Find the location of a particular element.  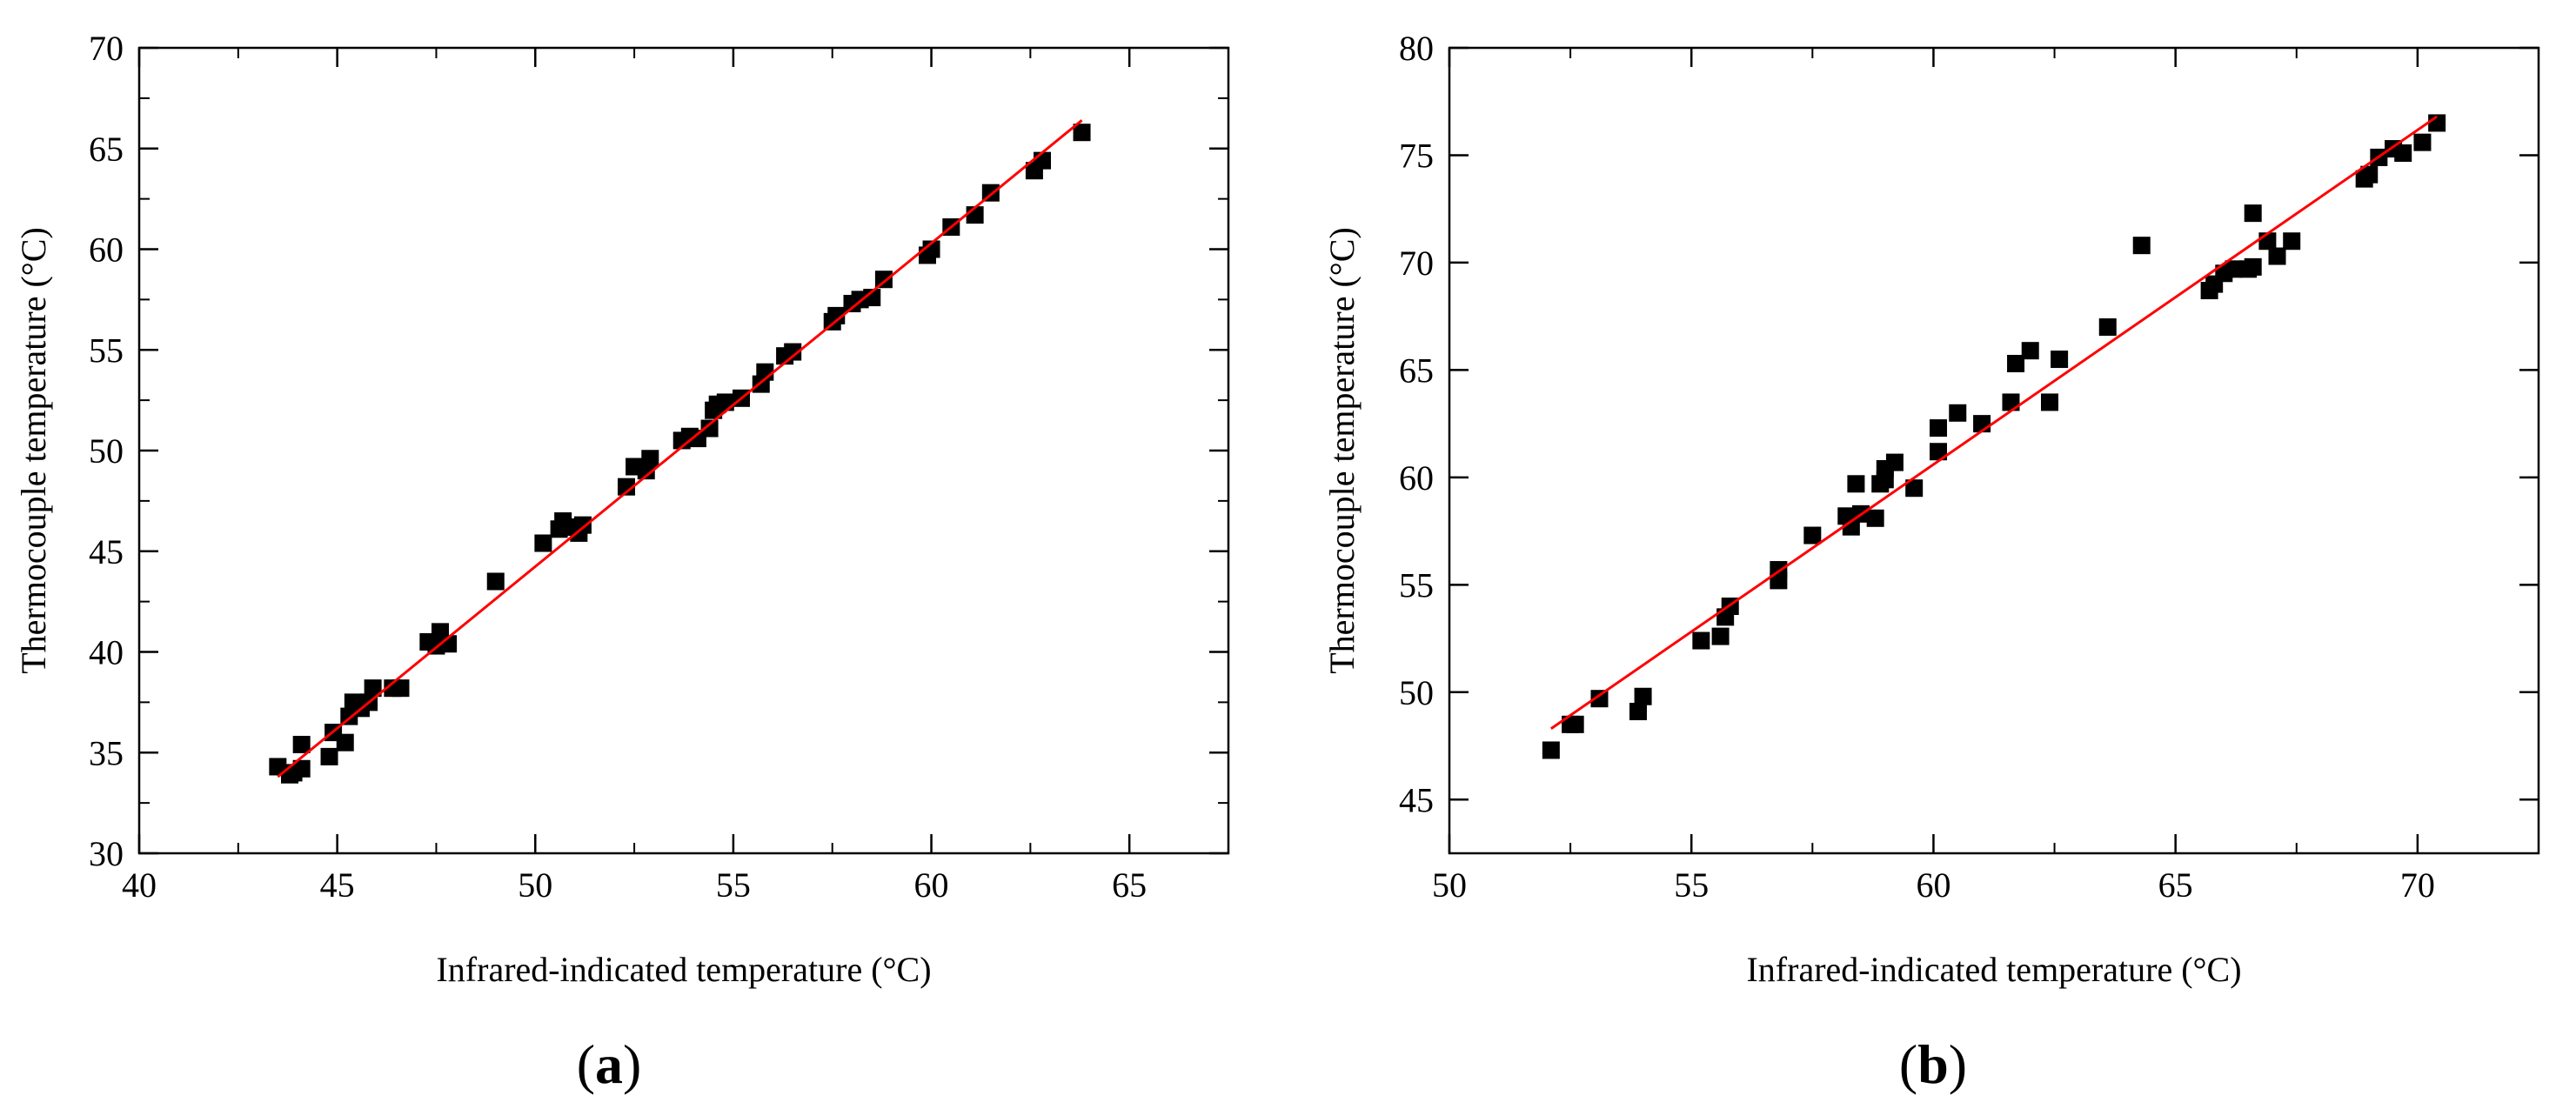

y-tick-label: 35 is located at coordinates (106, 752).